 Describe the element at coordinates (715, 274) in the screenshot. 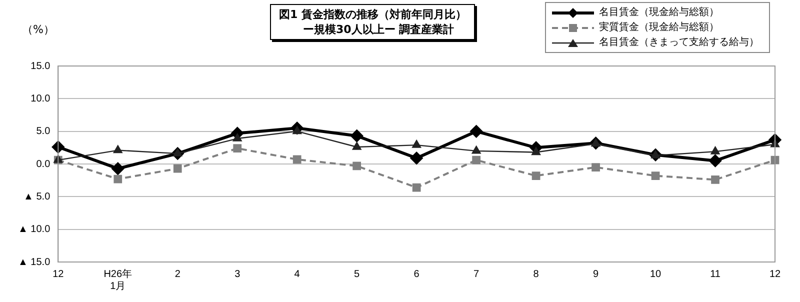

I see `x-tick-label: 11` at that location.